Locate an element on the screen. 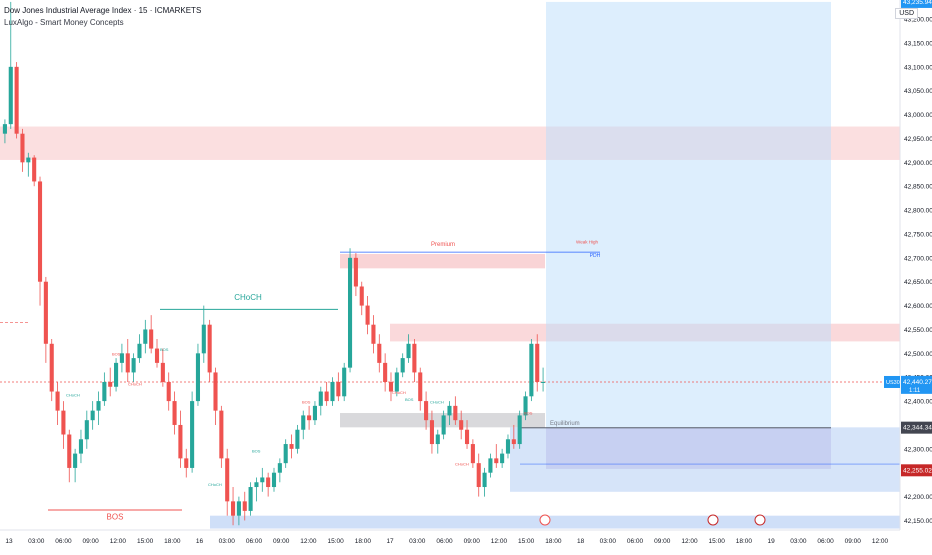 This screenshot has height=555, width=932. price-tick-label: 42,550.00 is located at coordinates (918, 330).